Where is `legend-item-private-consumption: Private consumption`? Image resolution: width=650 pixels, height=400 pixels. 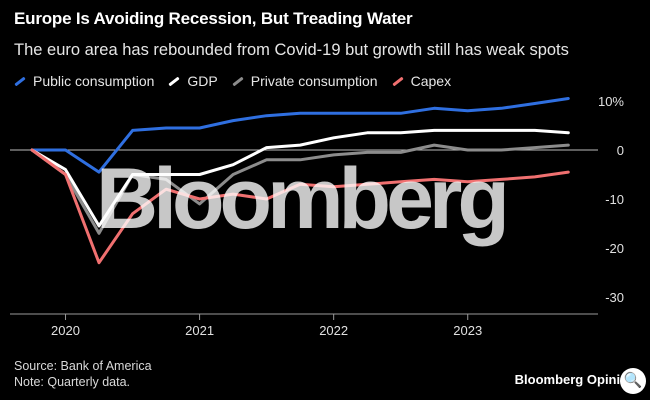
legend-item-private-consumption: Private consumption is located at coordinates (305, 81).